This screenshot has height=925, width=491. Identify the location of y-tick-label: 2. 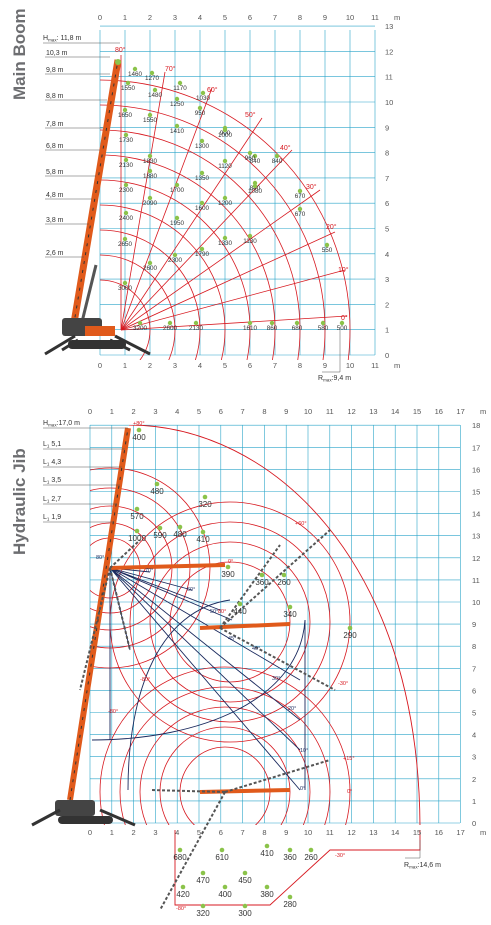
(474, 779).